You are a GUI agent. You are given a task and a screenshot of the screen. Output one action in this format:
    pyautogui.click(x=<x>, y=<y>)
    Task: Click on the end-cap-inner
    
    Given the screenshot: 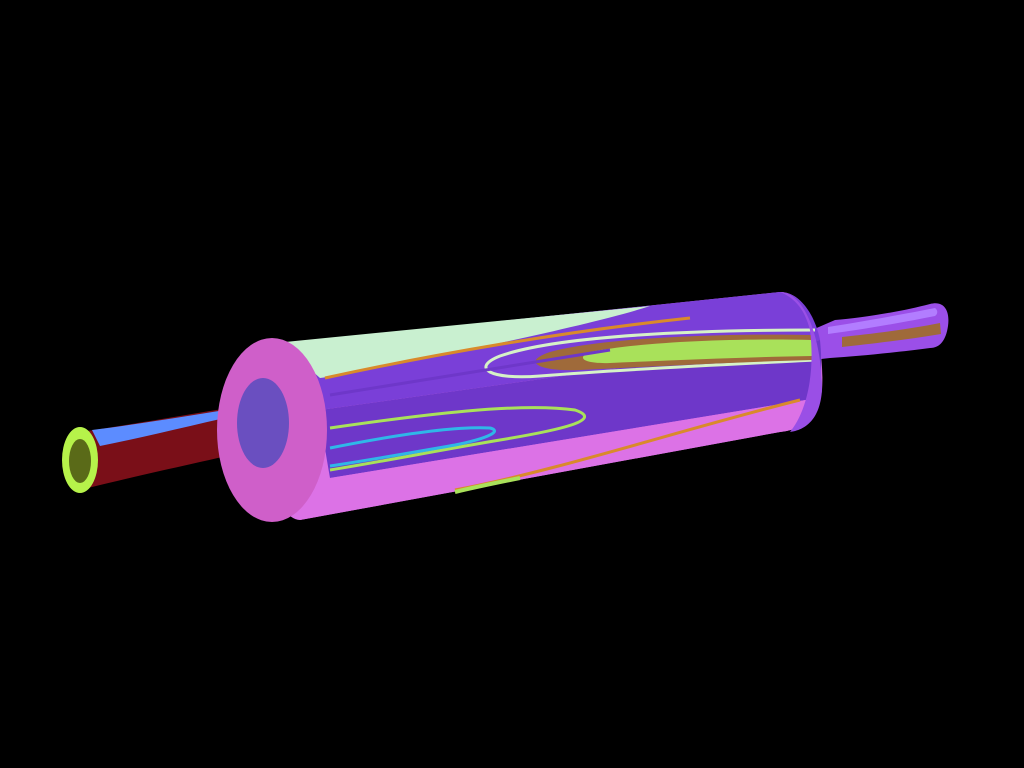 What is the action you would take?
    pyautogui.click(x=263, y=423)
    